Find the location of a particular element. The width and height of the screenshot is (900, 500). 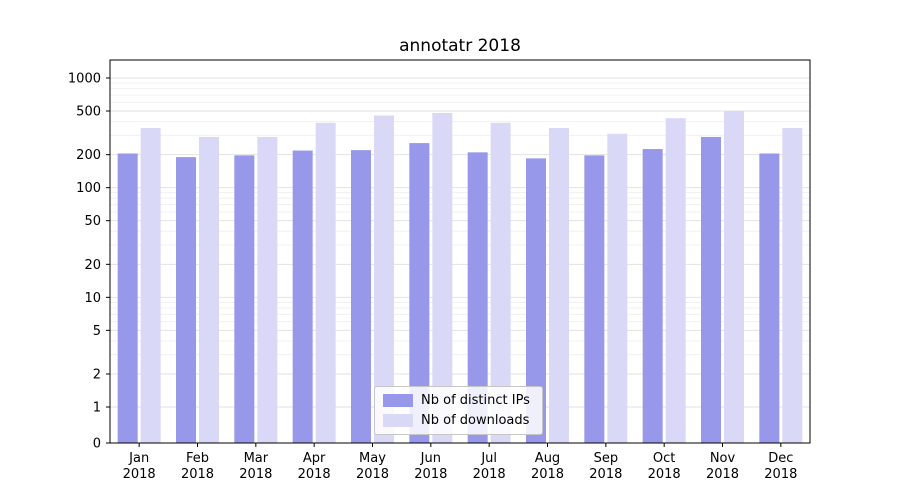

y-tick-label: 100 is located at coordinates (88, 188).